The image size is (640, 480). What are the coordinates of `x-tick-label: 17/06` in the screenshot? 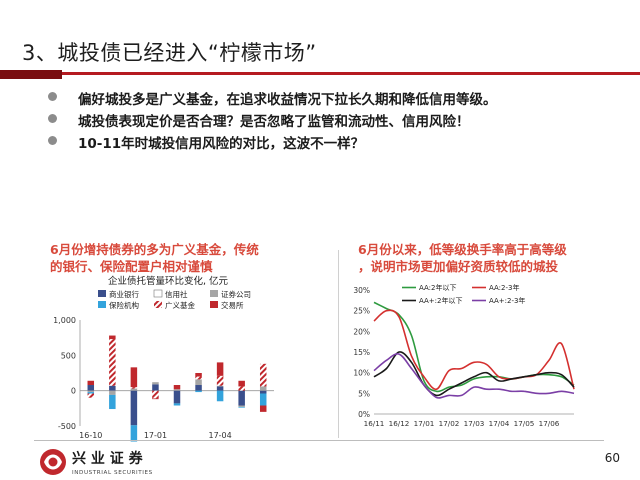 It's located at (549, 423).